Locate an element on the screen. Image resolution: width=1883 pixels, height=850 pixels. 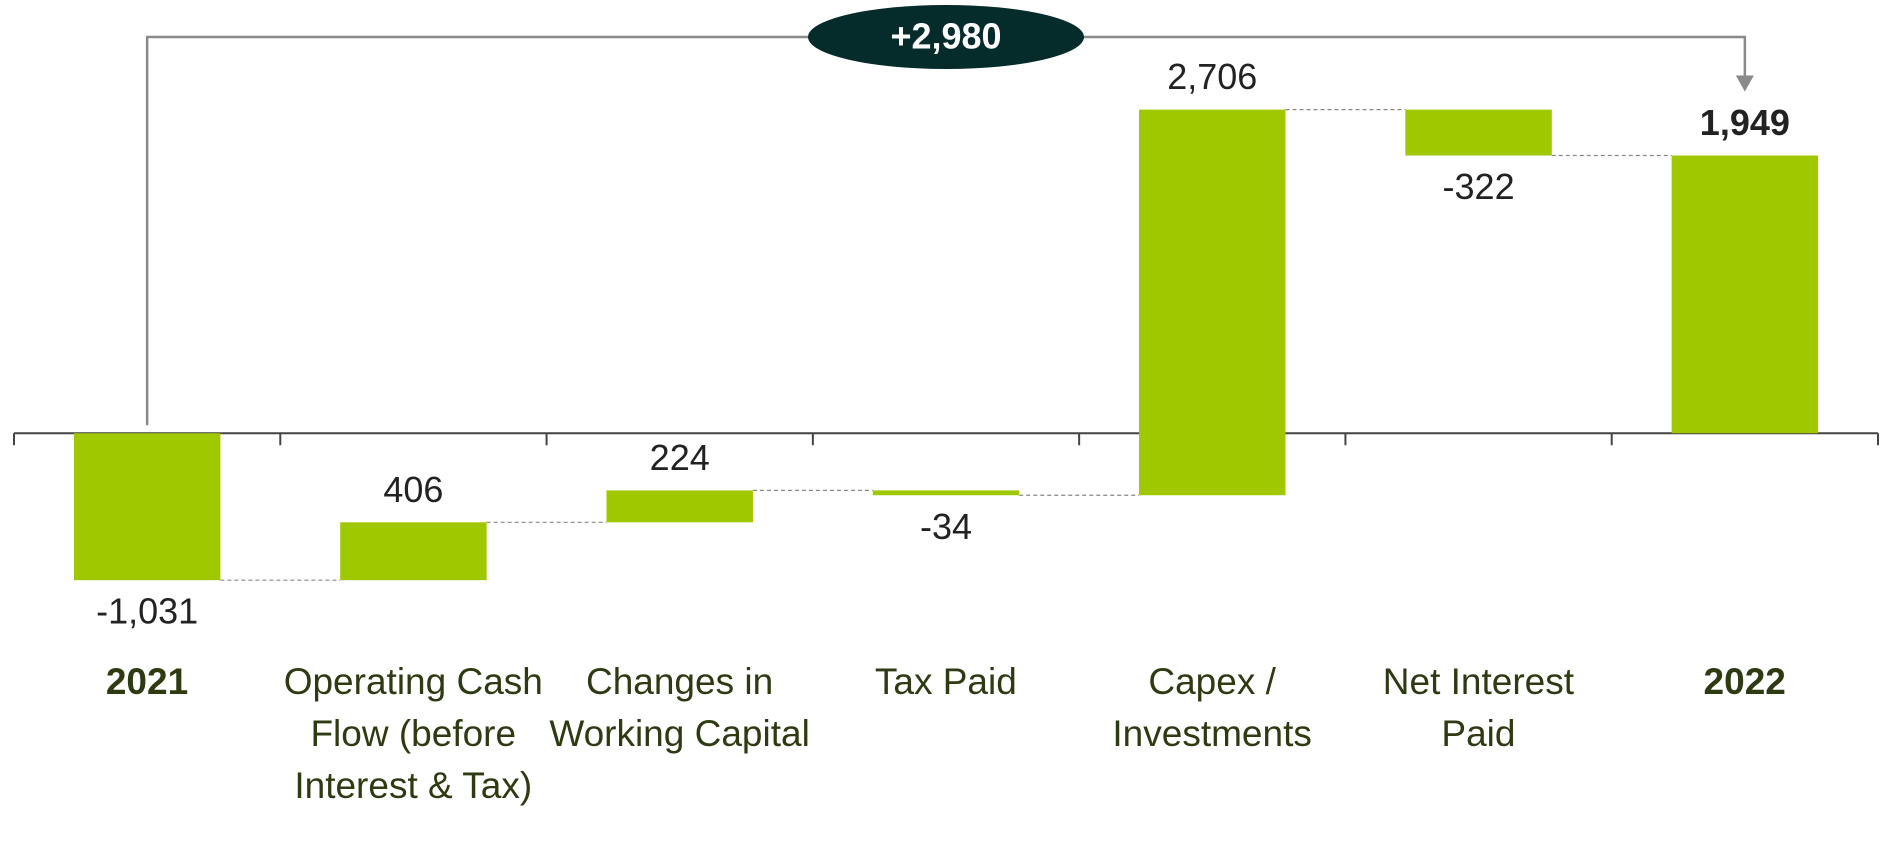
annotation: +2,980 is located at coordinates (945, 36).